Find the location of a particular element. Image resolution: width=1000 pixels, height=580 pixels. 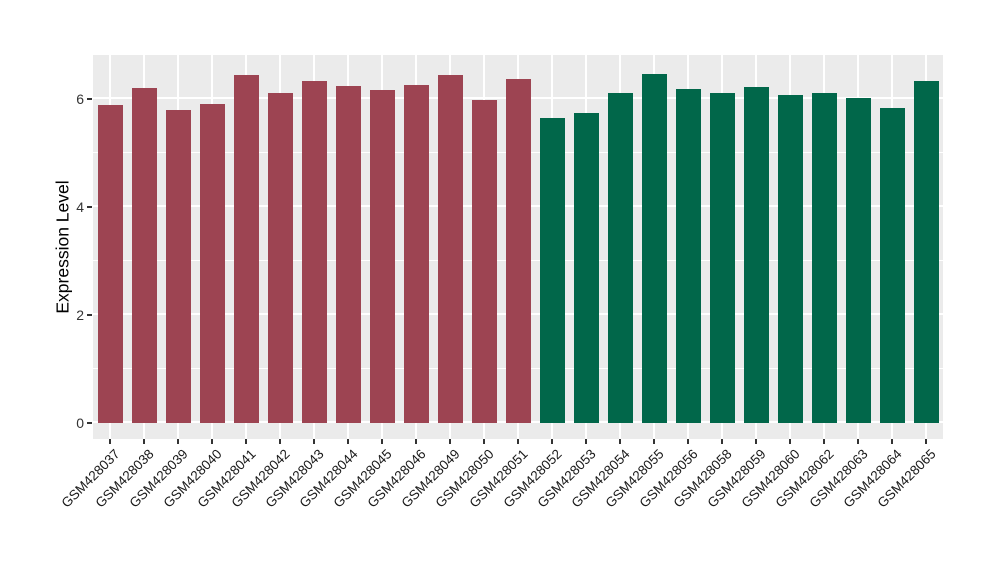

x-tick-mark-GSM428045 is located at coordinates (382, 441).